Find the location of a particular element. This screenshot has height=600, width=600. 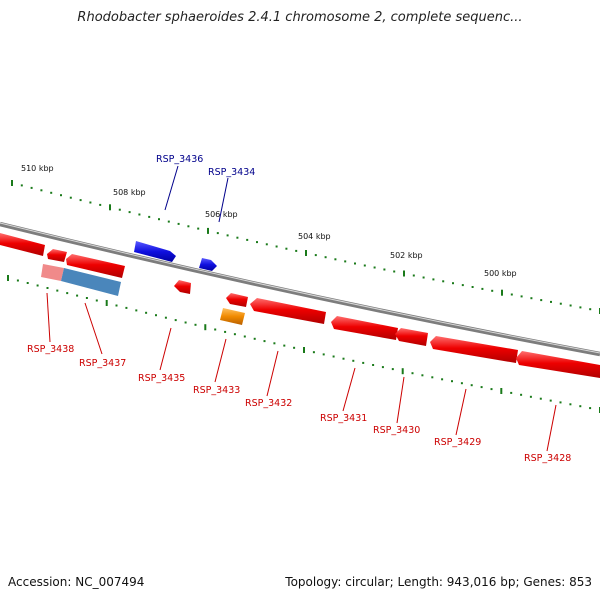

gene-rsp3435 is located at coordinates (182, 287).